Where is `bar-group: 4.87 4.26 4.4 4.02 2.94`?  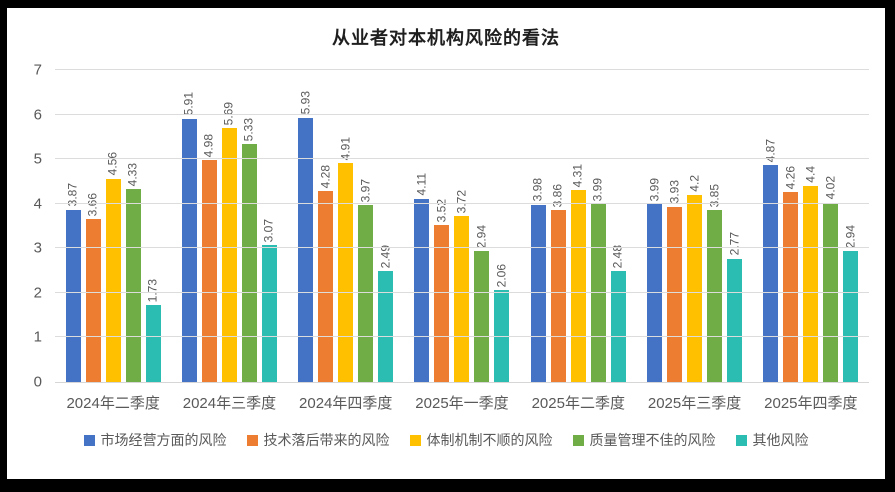 bar-group: 4.87 4.26 4.4 4.02 2.94 is located at coordinates (811, 226).